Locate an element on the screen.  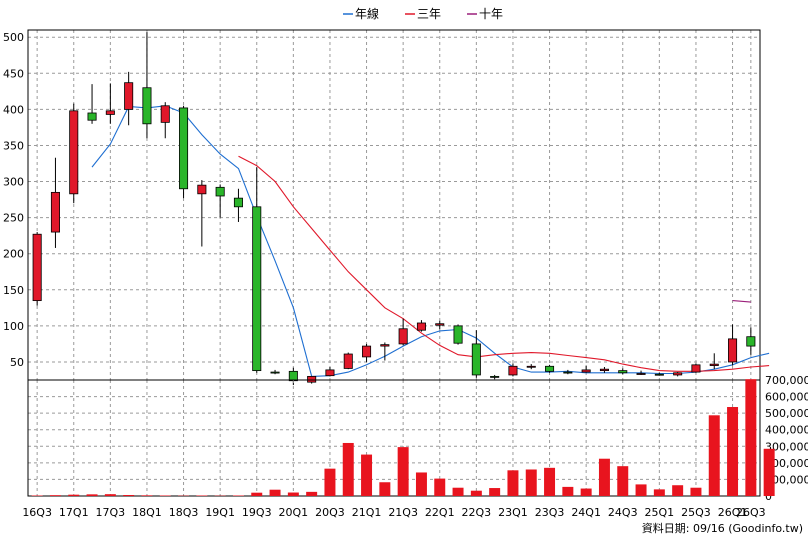
price-tick-label: 300 is located at coordinates (13, 182).